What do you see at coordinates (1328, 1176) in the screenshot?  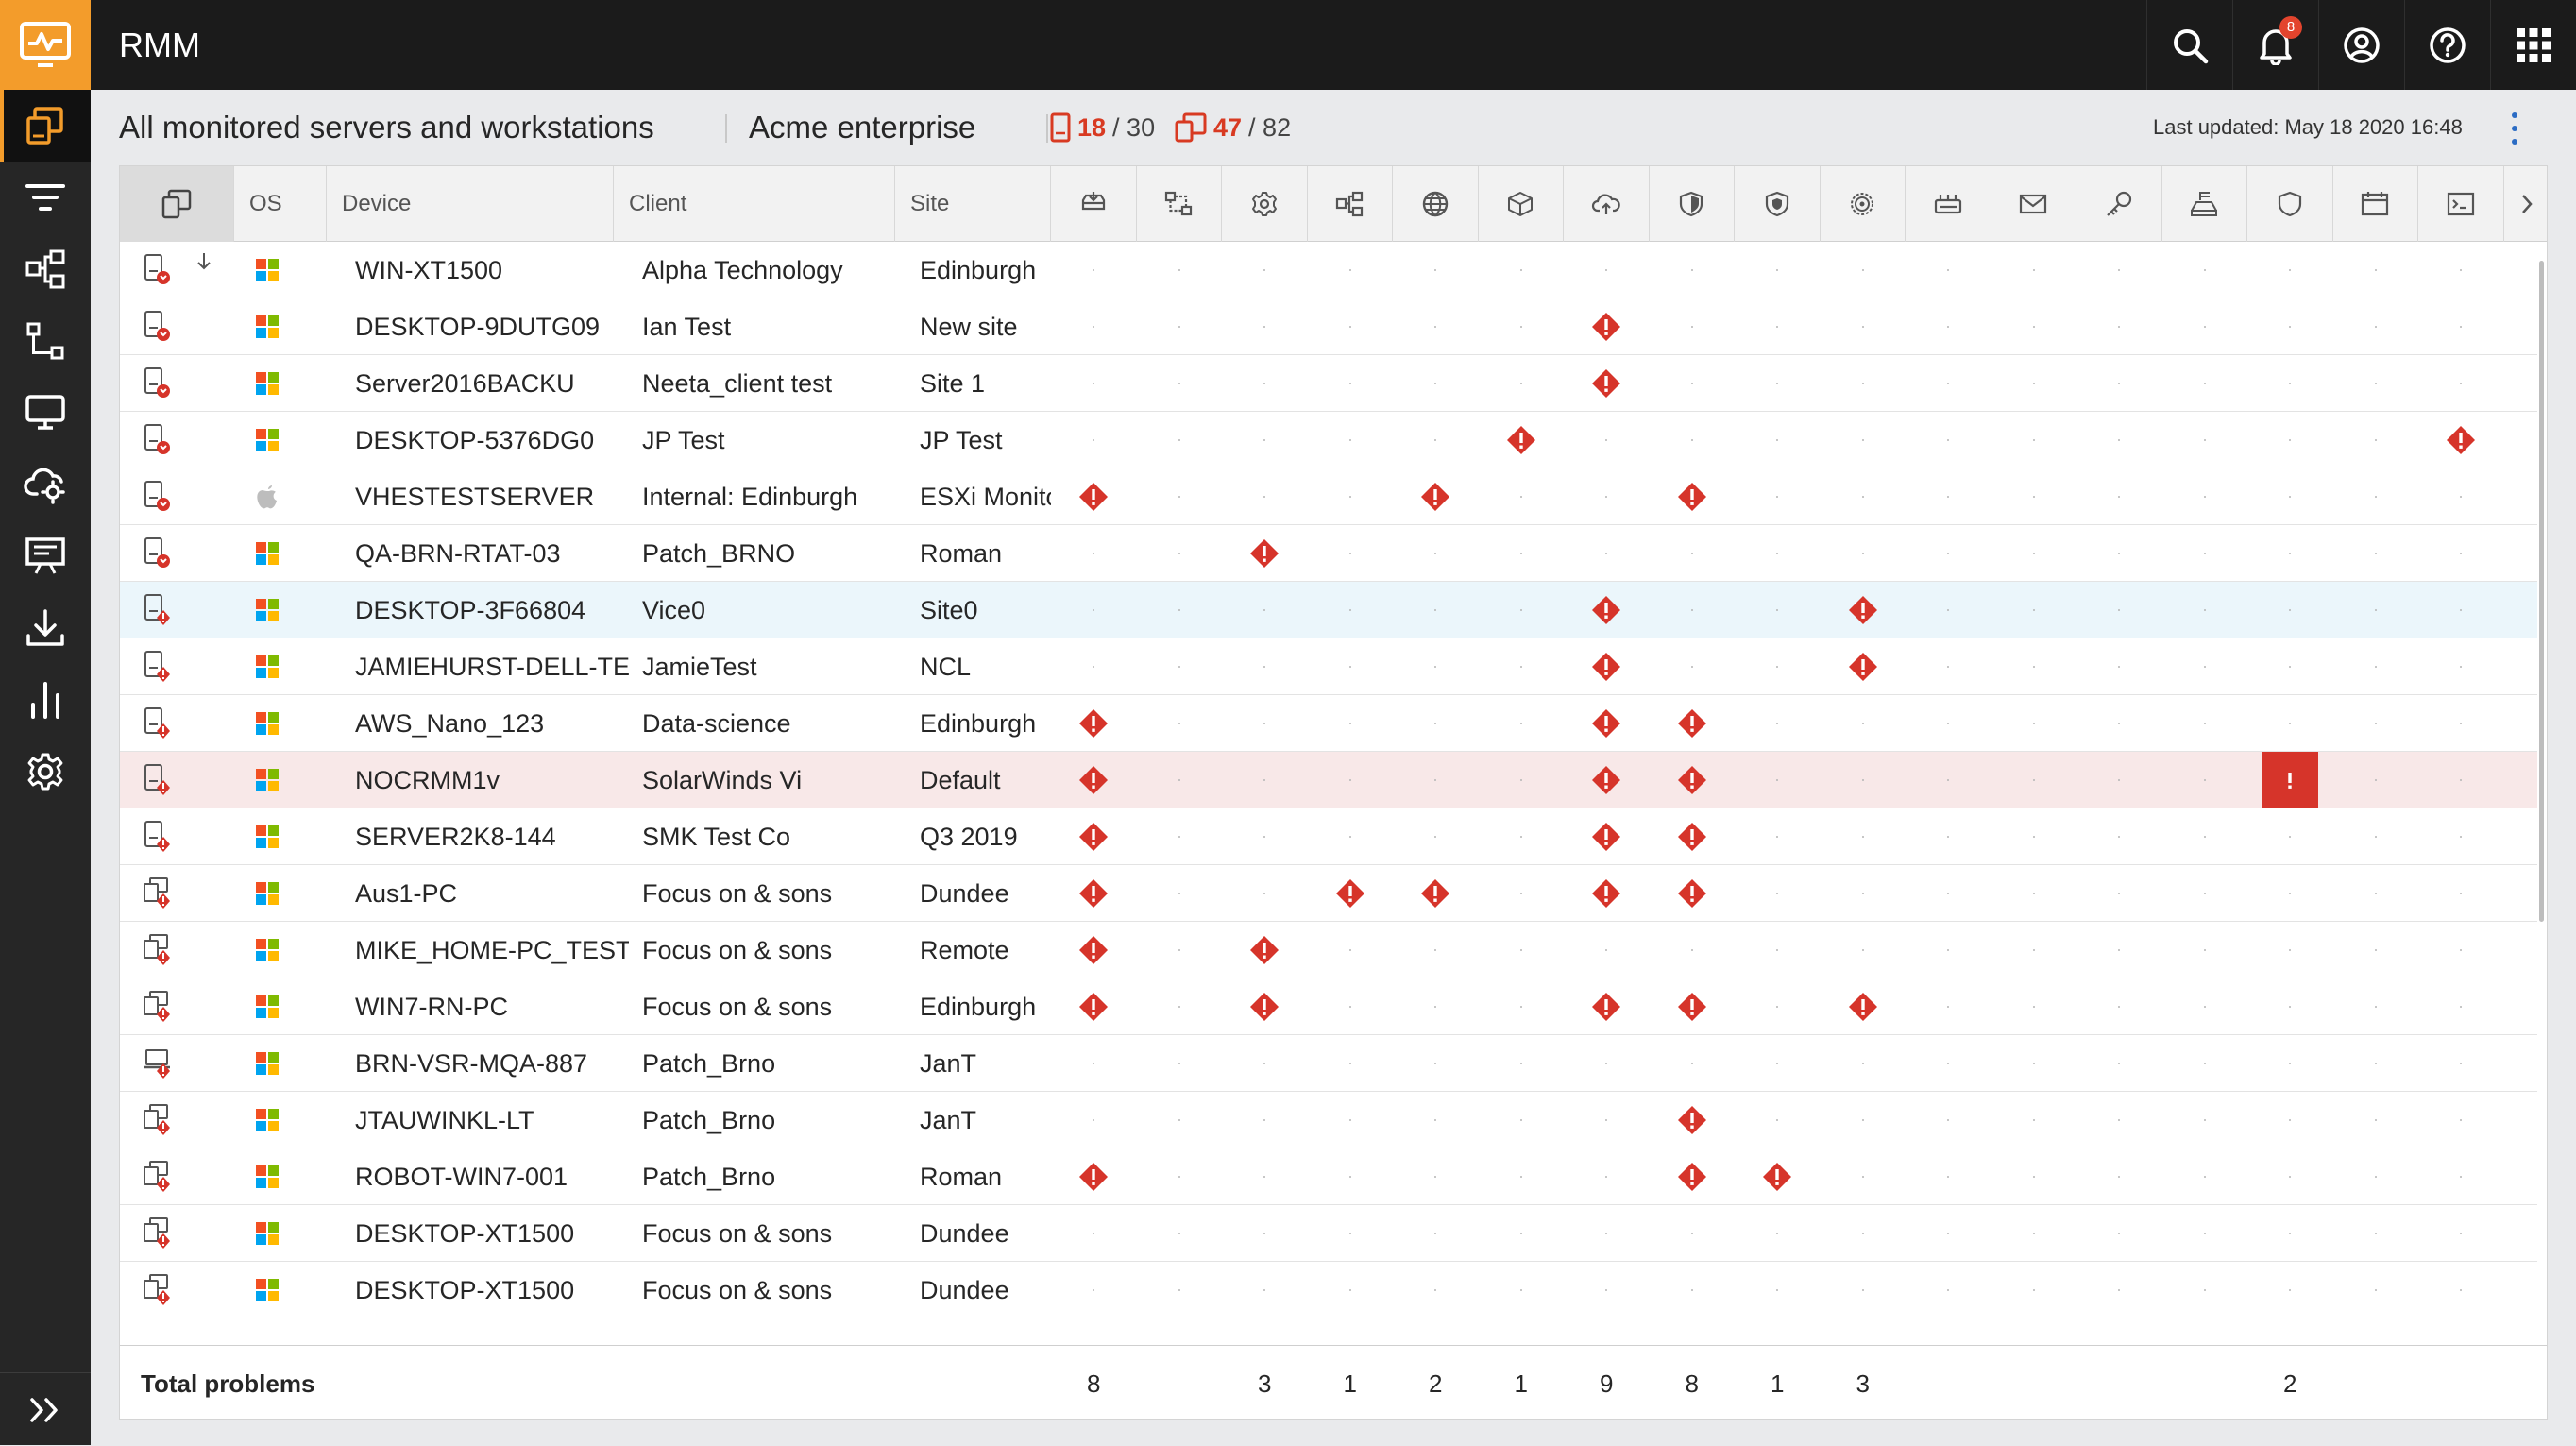 I see `table-row: ROBOT-WIN7-001 Patch_Brno Roman` at bounding box center [1328, 1176].